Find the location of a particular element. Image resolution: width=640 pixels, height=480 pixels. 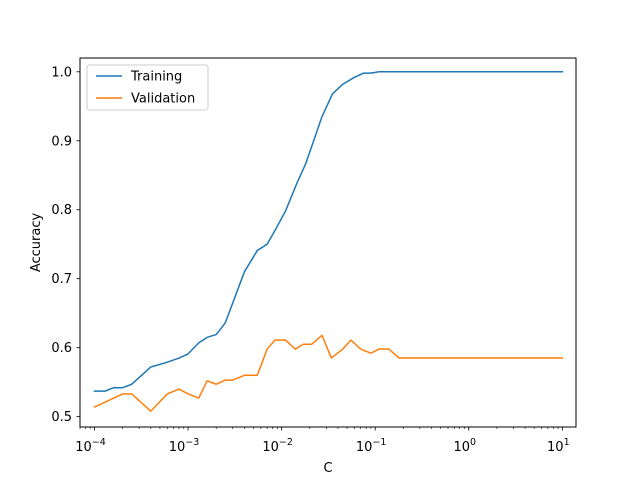

x-axis-label: C is located at coordinates (327, 468).